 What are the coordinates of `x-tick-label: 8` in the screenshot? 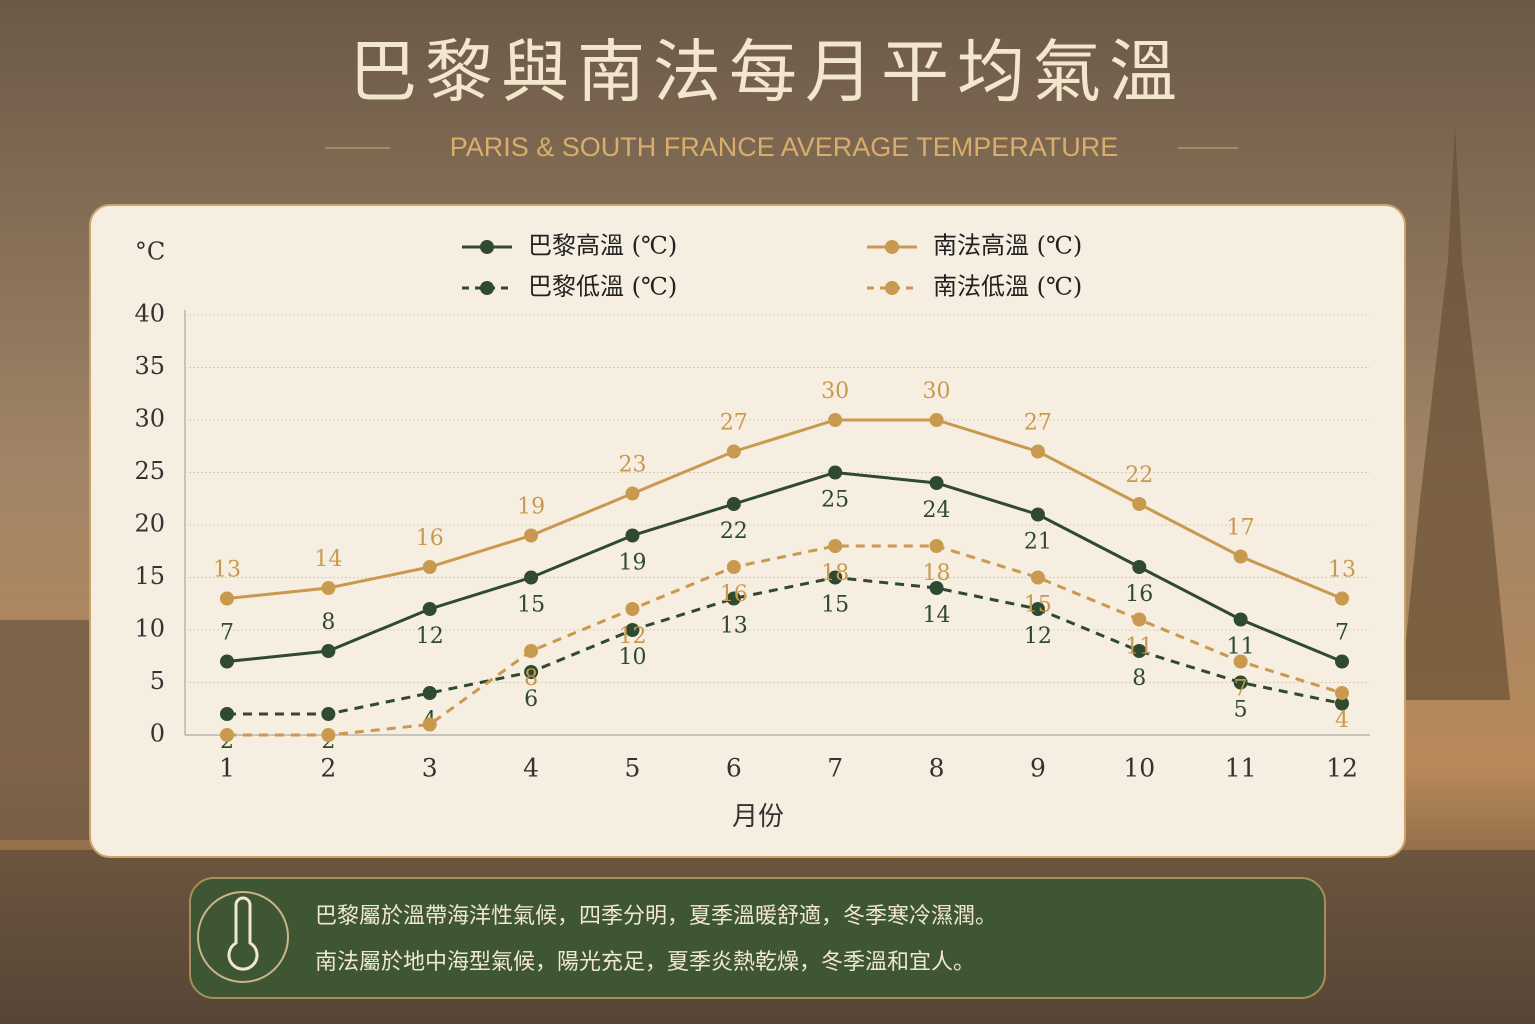 It's located at (937, 768).